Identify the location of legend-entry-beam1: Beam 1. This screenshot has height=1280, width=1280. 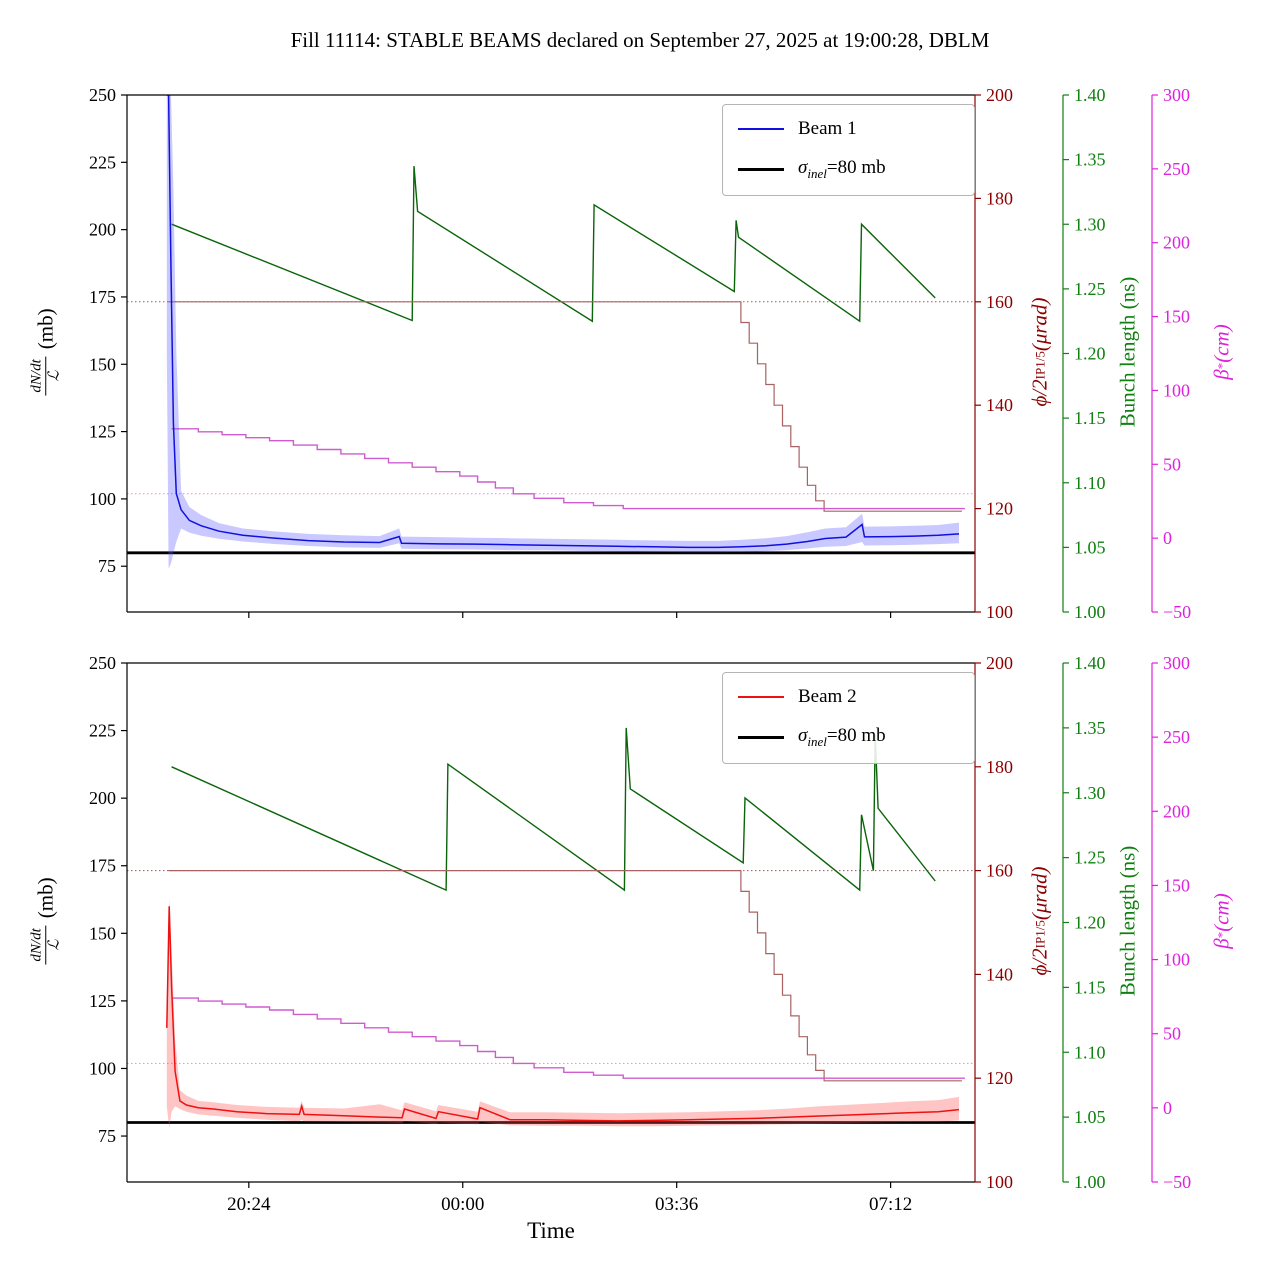
(852, 129).